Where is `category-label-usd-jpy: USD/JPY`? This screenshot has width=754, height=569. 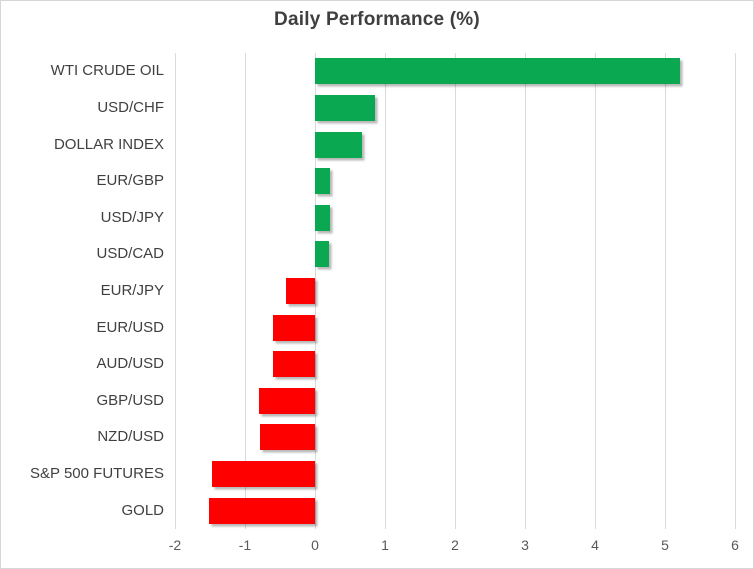 category-label-usd-jpy: USD/JPY is located at coordinates (132, 217).